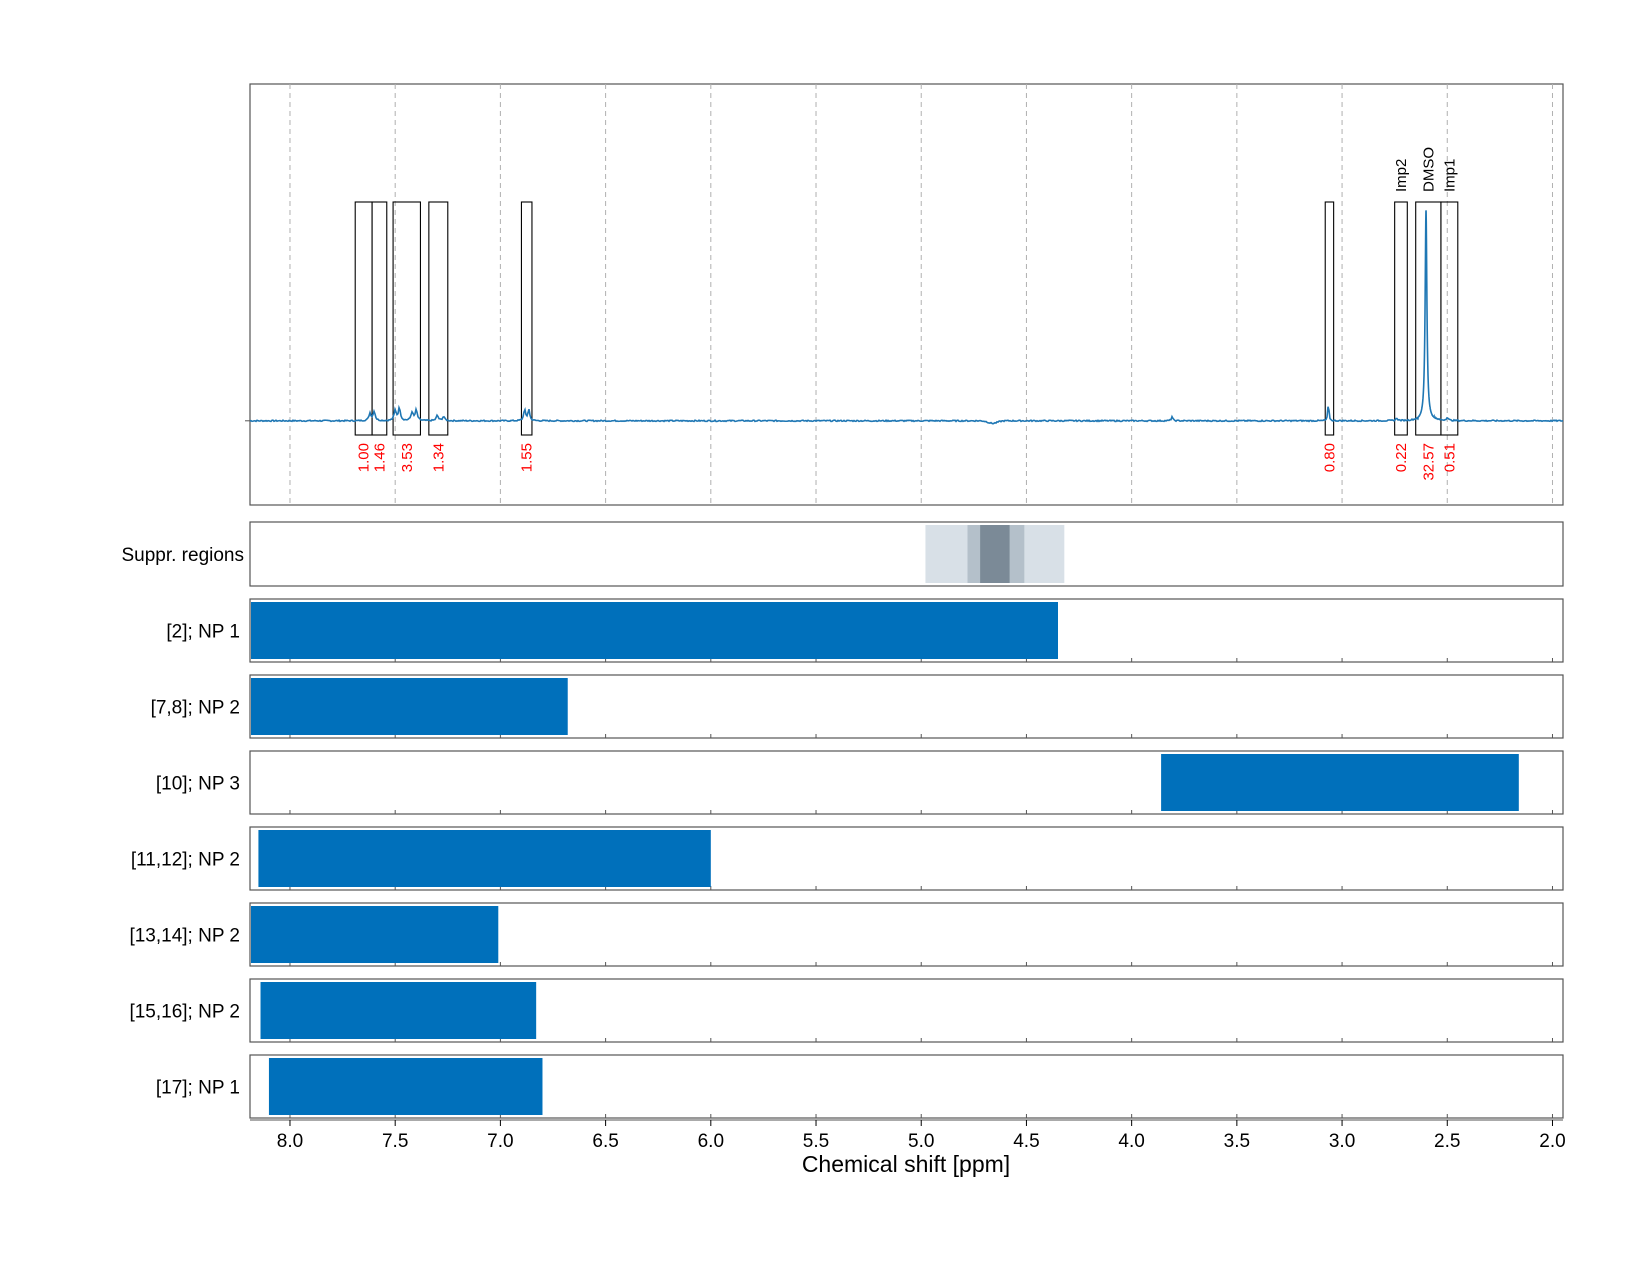 Image resolution: width=1651 pixels, height=1275 pixels. I want to click on integral-value: 0.22, so click(1401, 457).